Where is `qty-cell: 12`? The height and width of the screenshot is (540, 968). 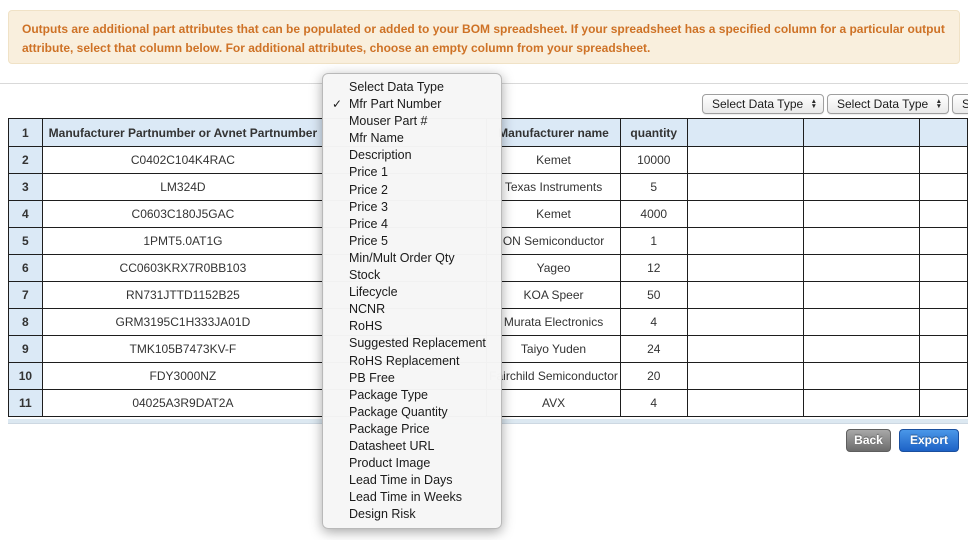 qty-cell: 12 is located at coordinates (653, 268).